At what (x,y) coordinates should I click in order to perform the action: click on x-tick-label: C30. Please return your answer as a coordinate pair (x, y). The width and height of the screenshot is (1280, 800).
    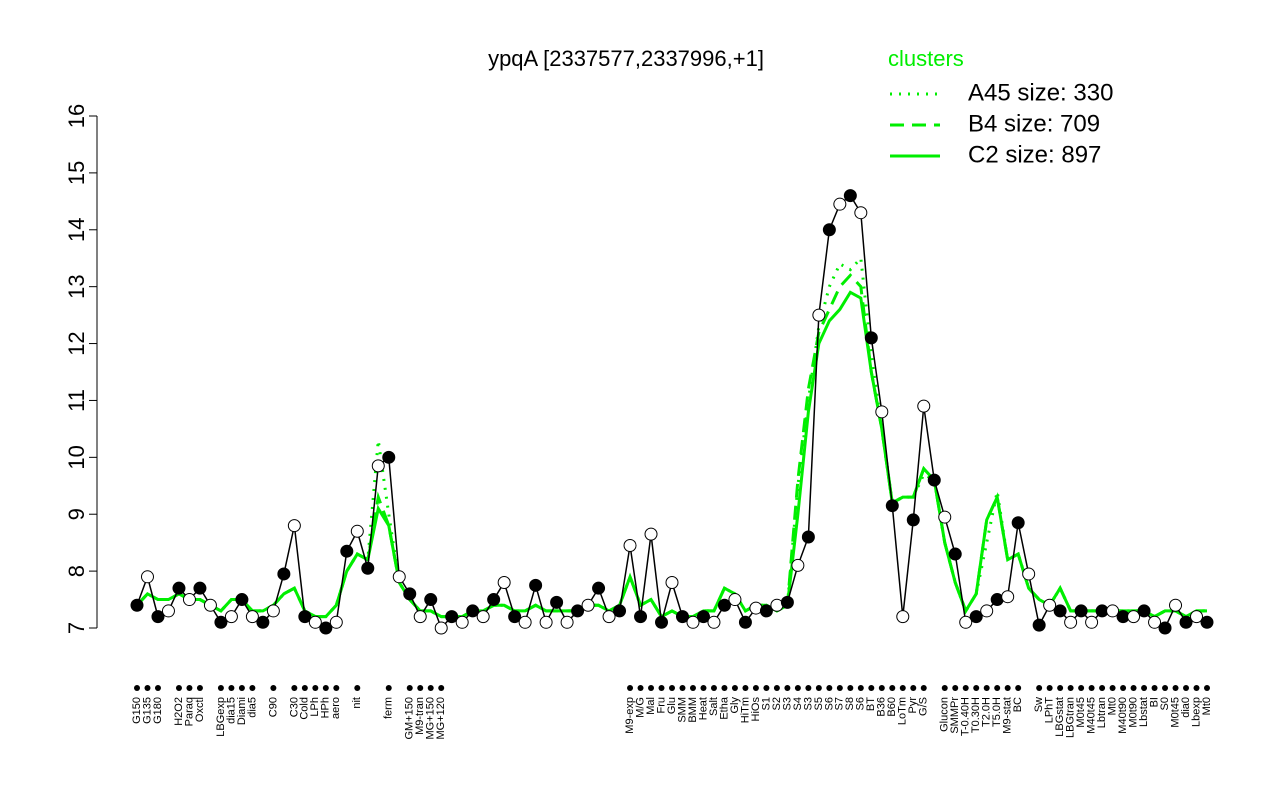
    Looking at the image, I should click on (294, 707).